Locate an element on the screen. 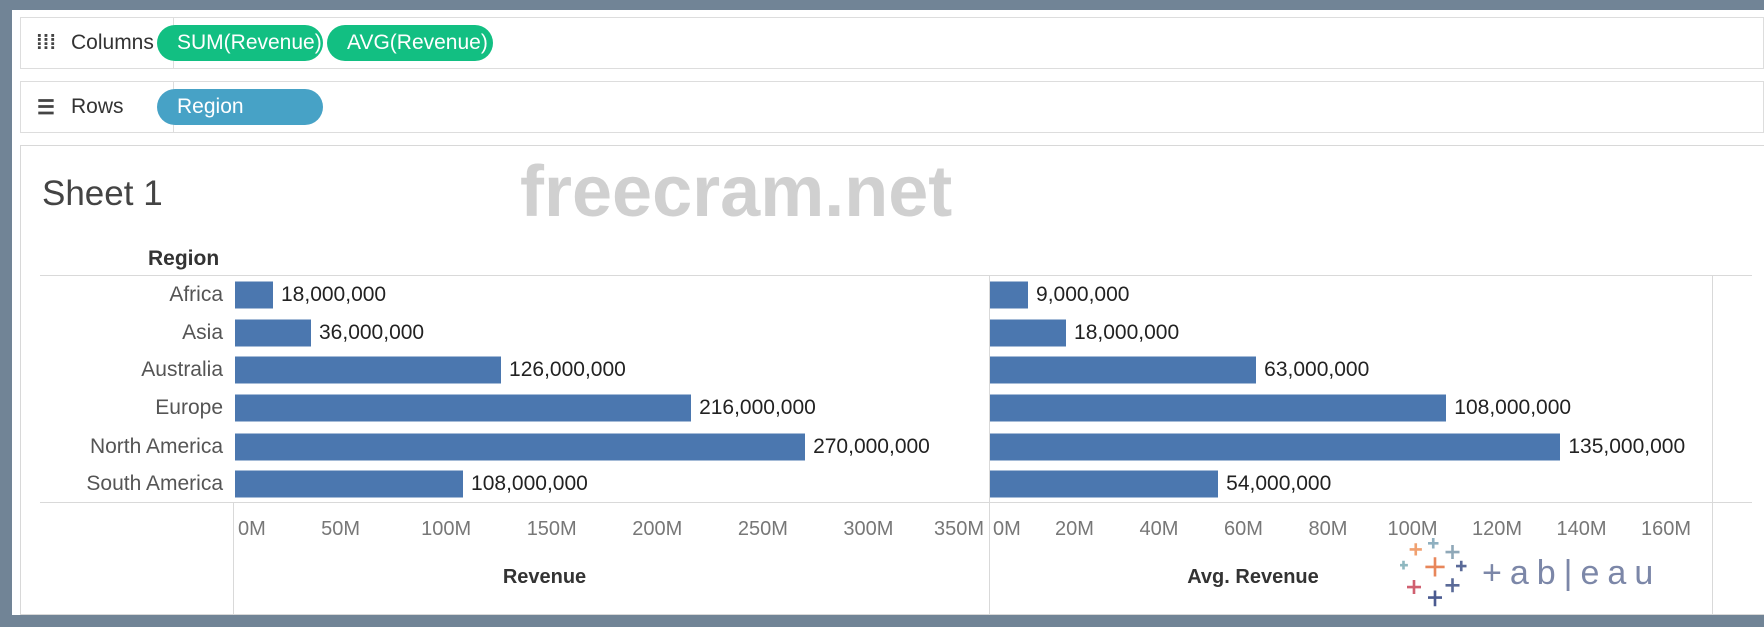 The width and height of the screenshot is (1764, 627). pill-avg-revenue: AVG(Revenue) is located at coordinates (410, 43).